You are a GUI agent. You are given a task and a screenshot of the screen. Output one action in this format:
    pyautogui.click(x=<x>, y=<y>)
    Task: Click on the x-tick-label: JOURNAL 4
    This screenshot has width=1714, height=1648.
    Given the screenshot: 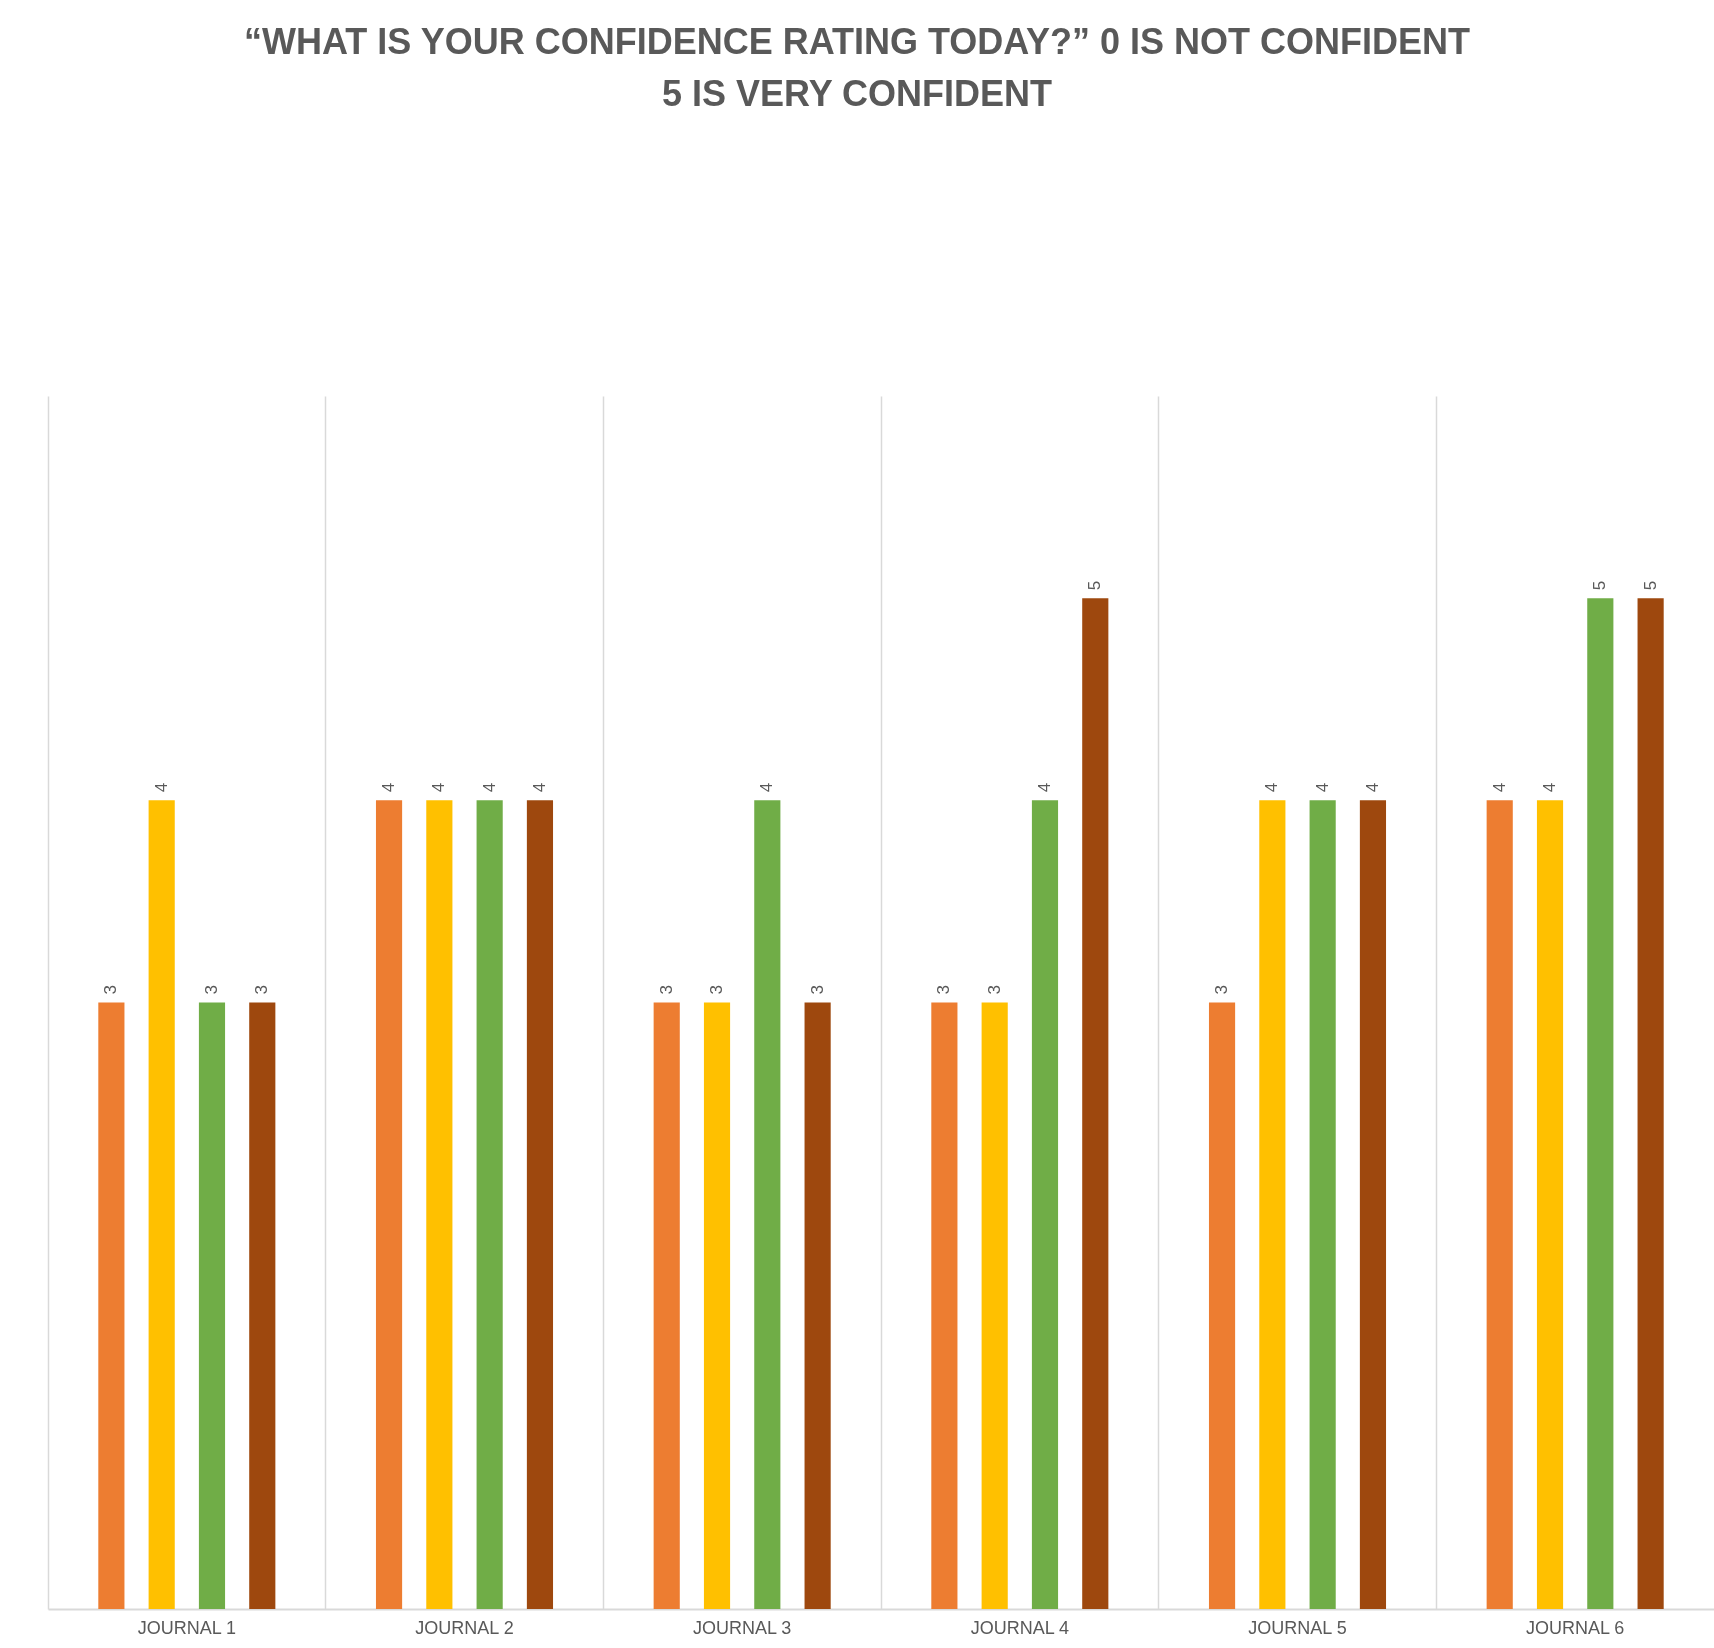 What is the action you would take?
    pyautogui.click(x=1020, y=1627)
    